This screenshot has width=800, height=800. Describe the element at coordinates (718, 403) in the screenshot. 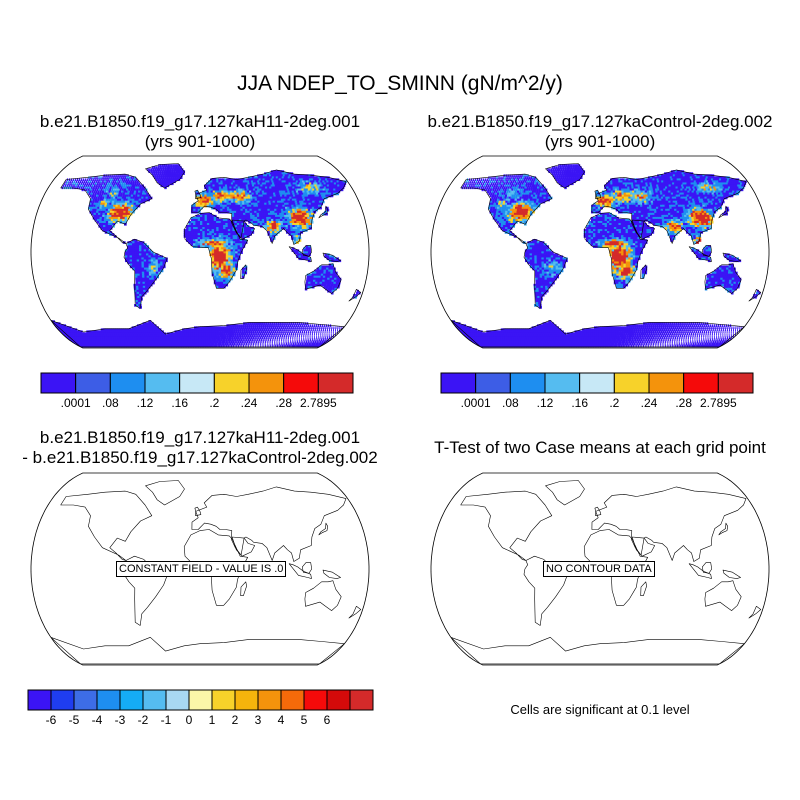

I see `colorbar-case2-tick-label: 2.7895` at that location.